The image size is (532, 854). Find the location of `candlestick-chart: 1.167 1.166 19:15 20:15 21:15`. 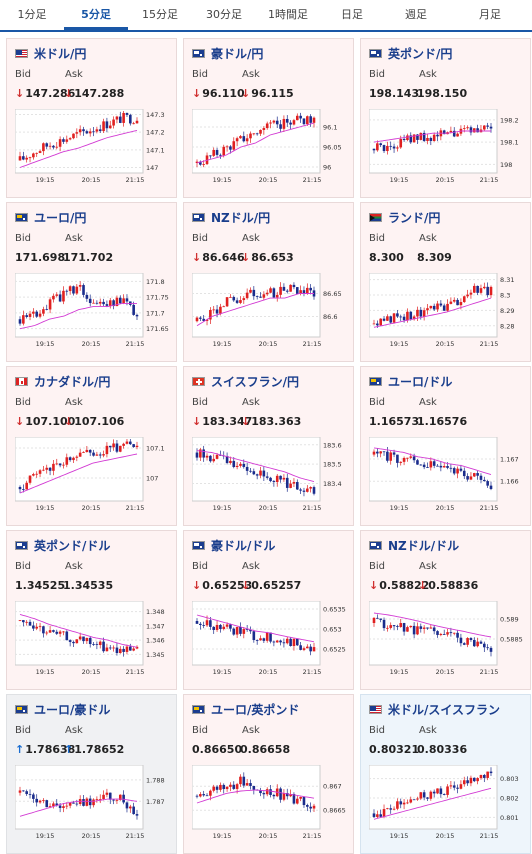

candlestick-chart: 1.167 1.166 19:15 20:15 21:15 is located at coordinates (446, 475).